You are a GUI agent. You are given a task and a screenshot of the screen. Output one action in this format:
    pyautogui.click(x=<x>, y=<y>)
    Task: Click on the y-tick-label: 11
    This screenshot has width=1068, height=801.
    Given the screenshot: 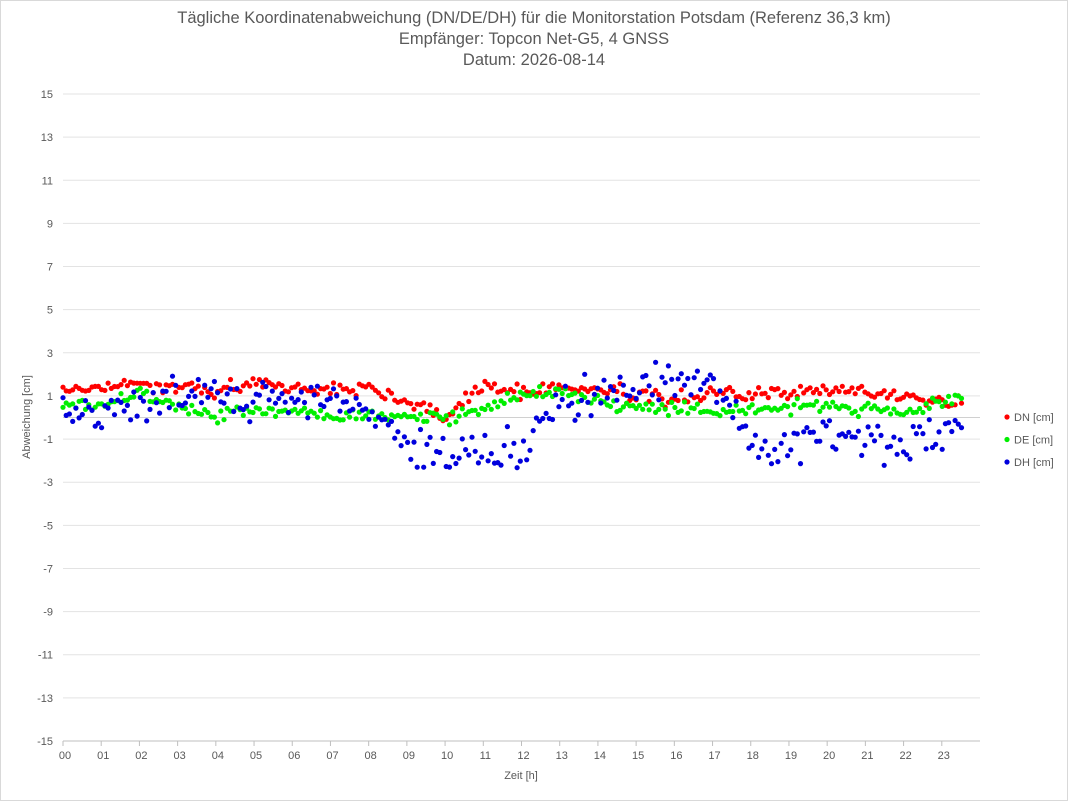 What is the action you would take?
    pyautogui.click(x=47, y=181)
    